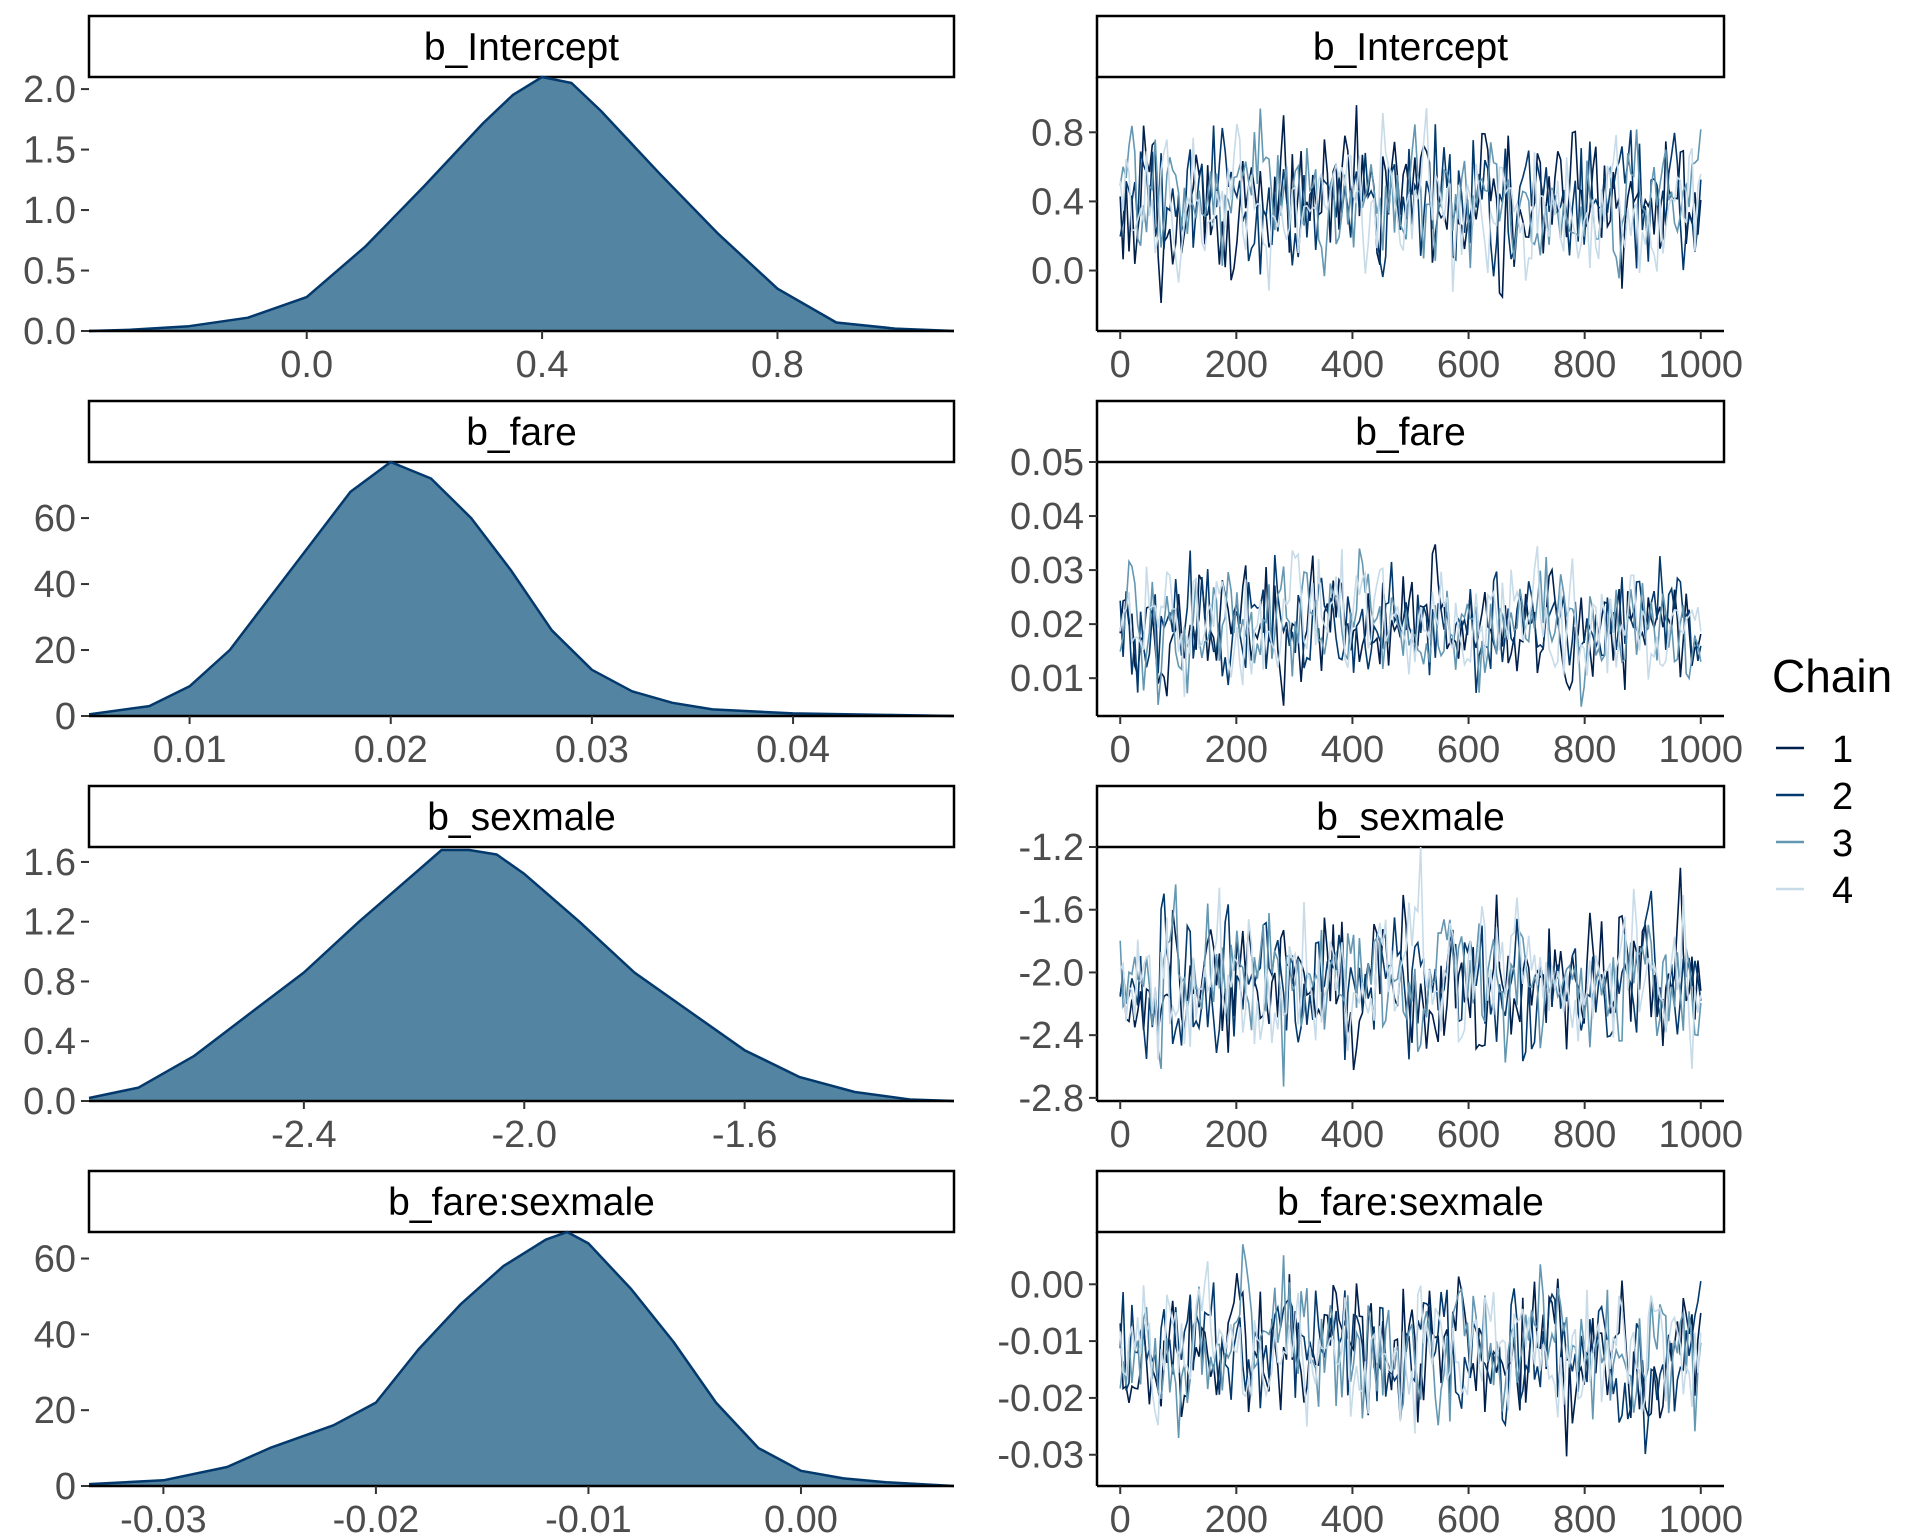 The image size is (1920, 1536). Describe the element at coordinates (1047, 517) in the screenshot. I see `y-tick-label: 0.04` at that location.